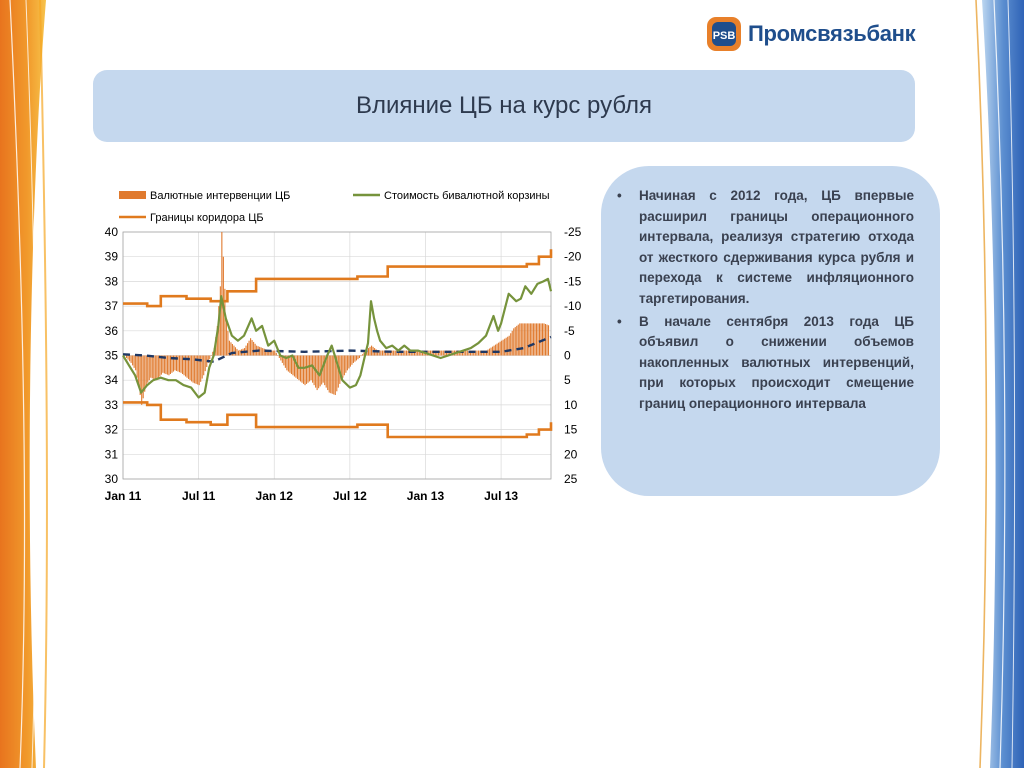 The height and width of the screenshot is (768, 1024). Describe the element at coordinates (275, 496) in the screenshot. I see `x-tick-label: Jan 12` at that location.